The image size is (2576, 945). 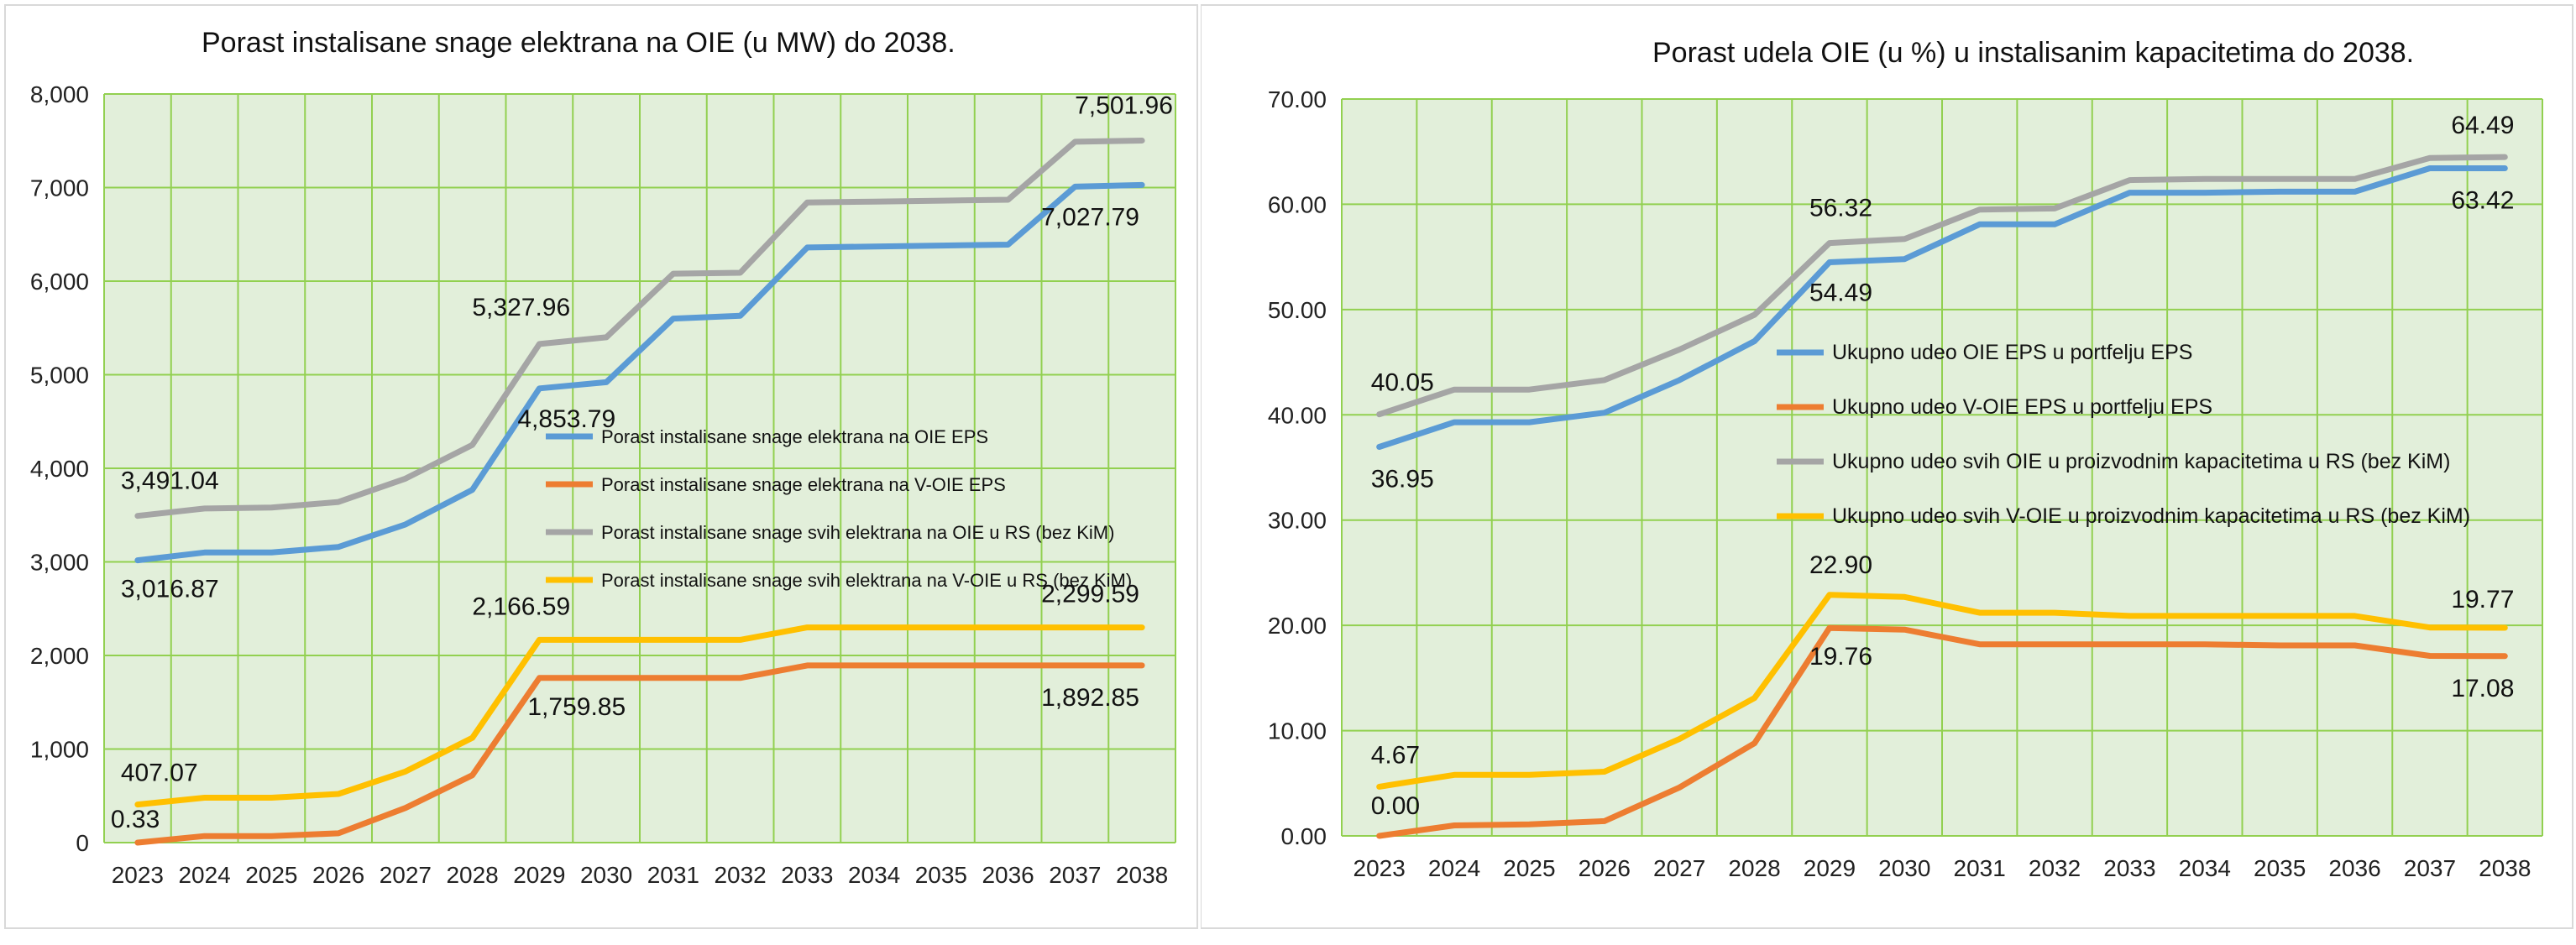 What do you see at coordinates (1840, 657) in the screenshot?
I see `data-label: 19.76` at bounding box center [1840, 657].